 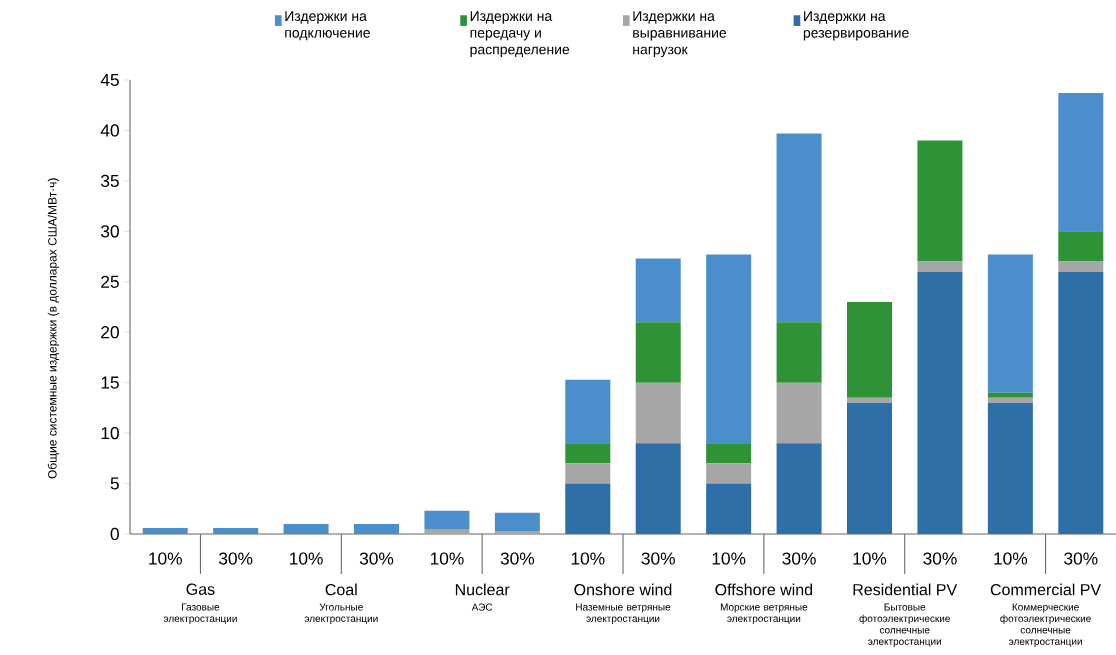 What do you see at coordinates (1045, 625) in the screenshot?
I see `text: Коммерческие фотоэлектрические солнечные электростанции` at bounding box center [1045, 625].